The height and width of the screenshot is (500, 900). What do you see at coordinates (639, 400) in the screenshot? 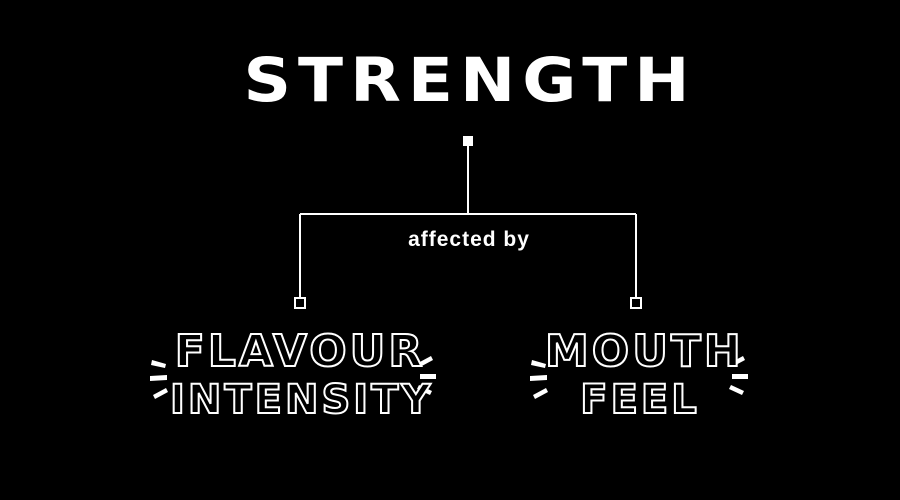
I see `node-label-line2: FEEL` at bounding box center [639, 400].